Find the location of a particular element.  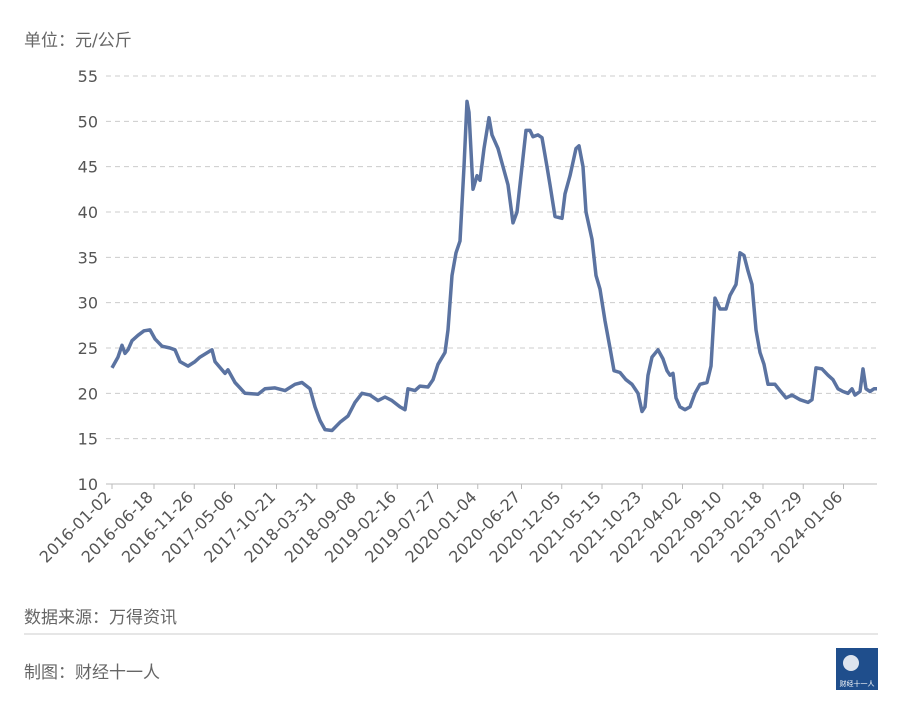

credit: 制图：财经十一人 is located at coordinates (92, 673).